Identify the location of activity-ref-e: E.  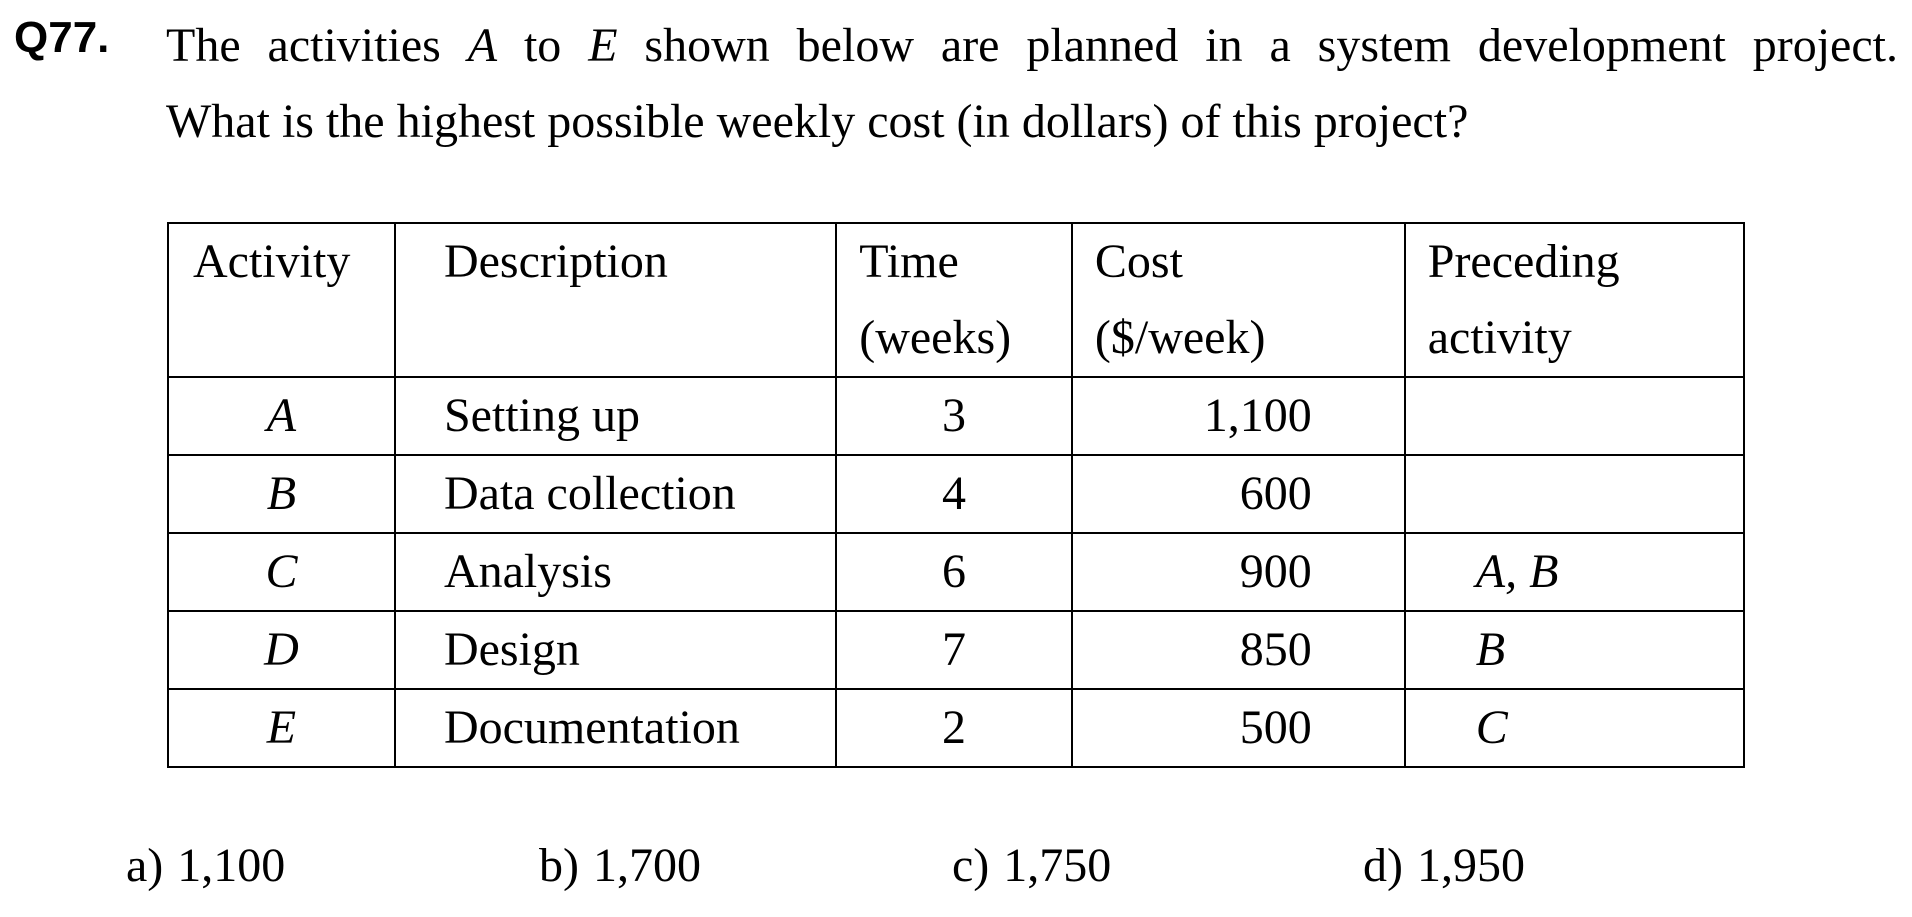
(603, 45).